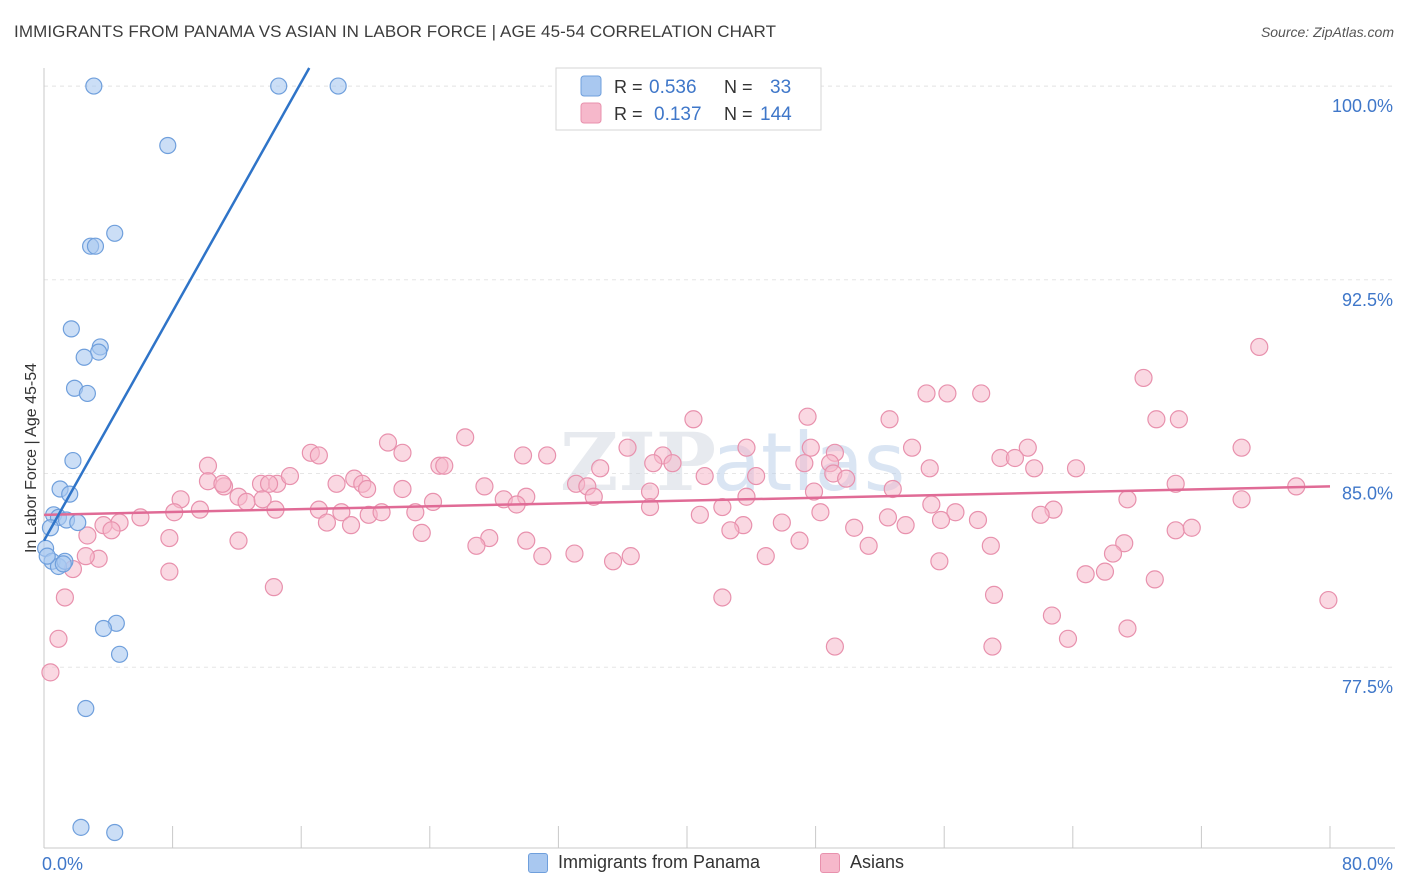 This screenshot has width=1406, height=892. I want to click on legend-label-panama: Immigrants from Panama, so click(659, 862).